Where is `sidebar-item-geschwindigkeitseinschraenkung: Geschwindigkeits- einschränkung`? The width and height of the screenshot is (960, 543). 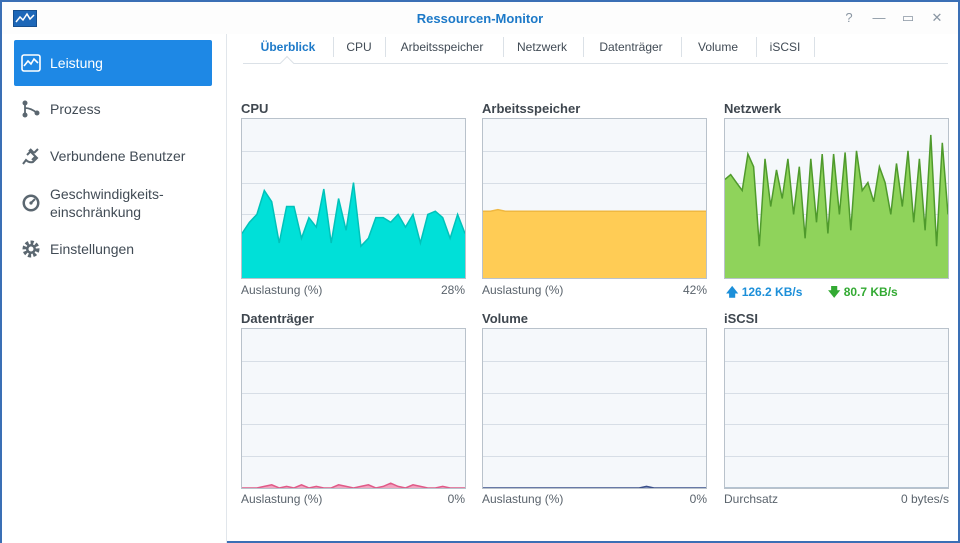 sidebar-item-geschwindigkeitseinschraenkung: Geschwindigkeits- einschränkung is located at coordinates (113, 203).